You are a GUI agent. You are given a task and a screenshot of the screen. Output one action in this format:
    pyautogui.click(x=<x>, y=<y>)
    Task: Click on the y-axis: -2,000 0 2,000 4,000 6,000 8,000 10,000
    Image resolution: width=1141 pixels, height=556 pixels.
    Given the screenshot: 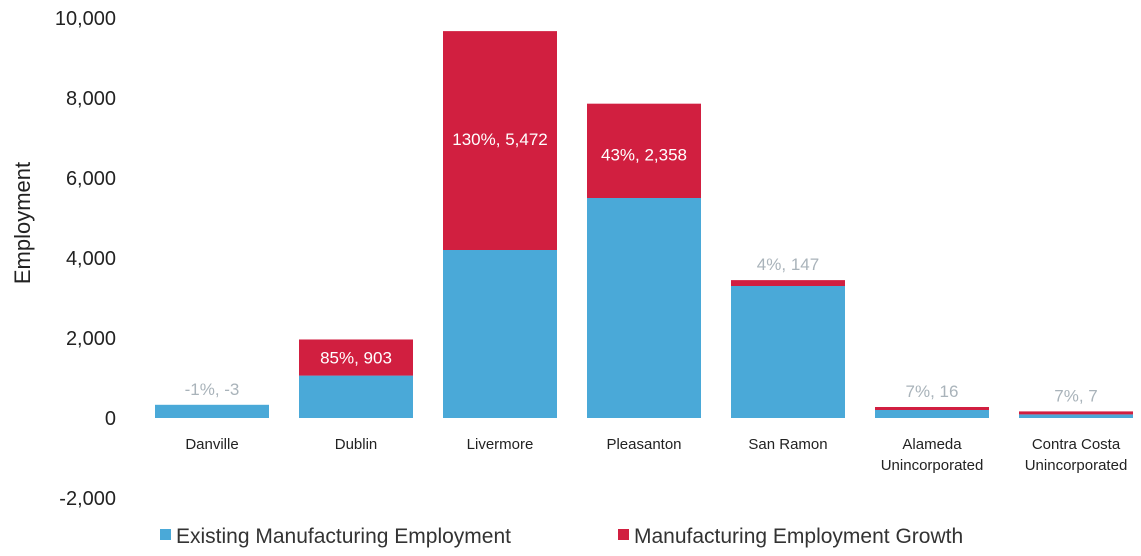 What is the action you would take?
    pyautogui.click(x=85, y=259)
    